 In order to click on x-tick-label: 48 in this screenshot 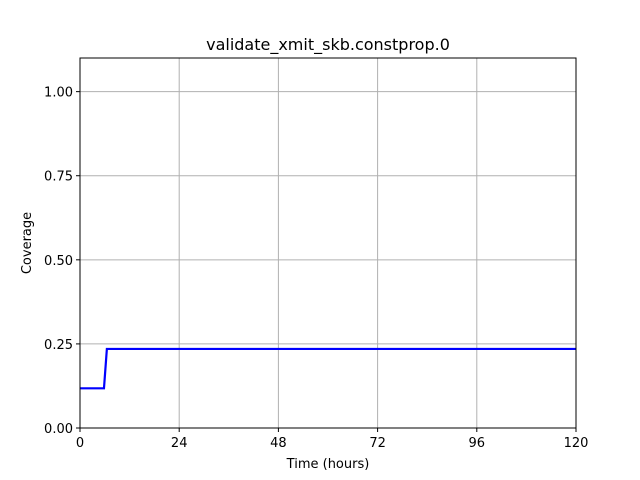, I will do `click(278, 443)`.